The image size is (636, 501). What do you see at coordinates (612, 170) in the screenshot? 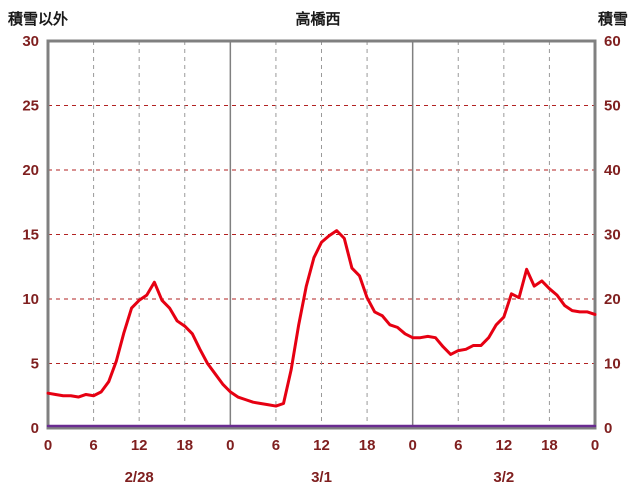
I see `right-tick-label: 40` at bounding box center [612, 170].